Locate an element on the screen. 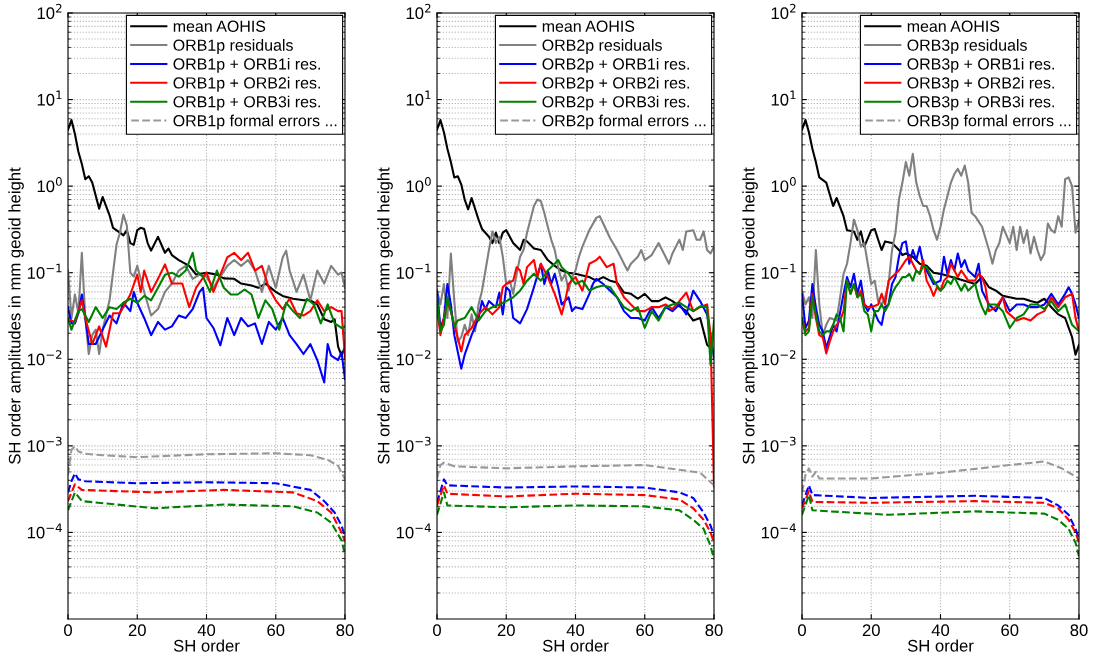  legend-label: ORB2p + ORB3i res. is located at coordinates (615, 103).